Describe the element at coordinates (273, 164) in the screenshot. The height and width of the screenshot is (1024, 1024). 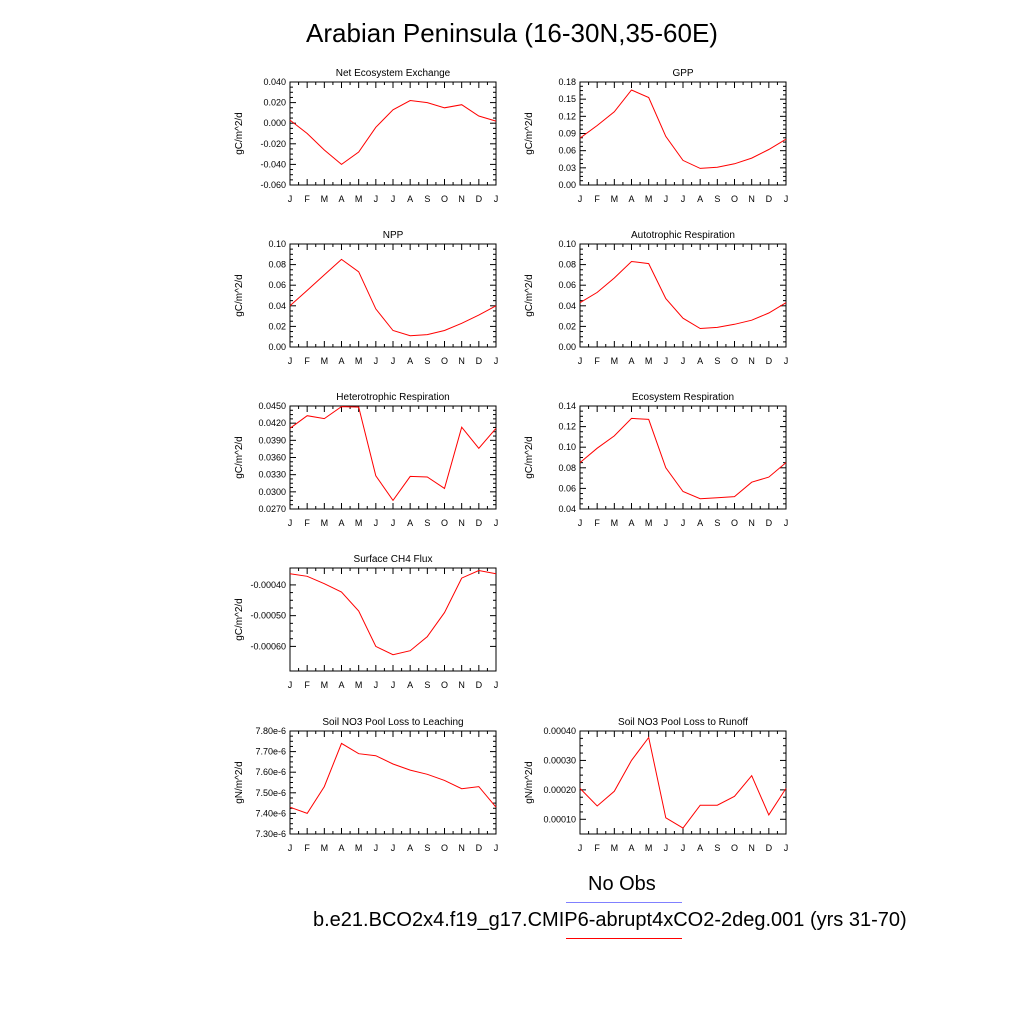
I see `y-tick-label: -0.040` at that location.